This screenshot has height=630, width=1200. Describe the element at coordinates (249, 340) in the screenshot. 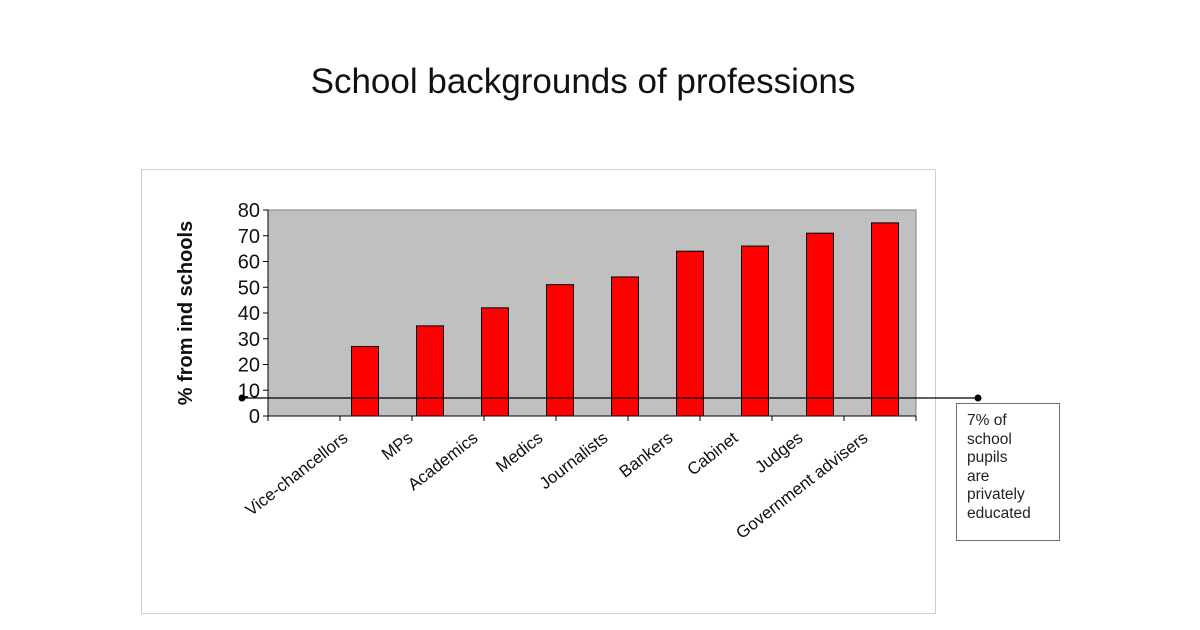

I see `y-tick-label: 30` at that location.